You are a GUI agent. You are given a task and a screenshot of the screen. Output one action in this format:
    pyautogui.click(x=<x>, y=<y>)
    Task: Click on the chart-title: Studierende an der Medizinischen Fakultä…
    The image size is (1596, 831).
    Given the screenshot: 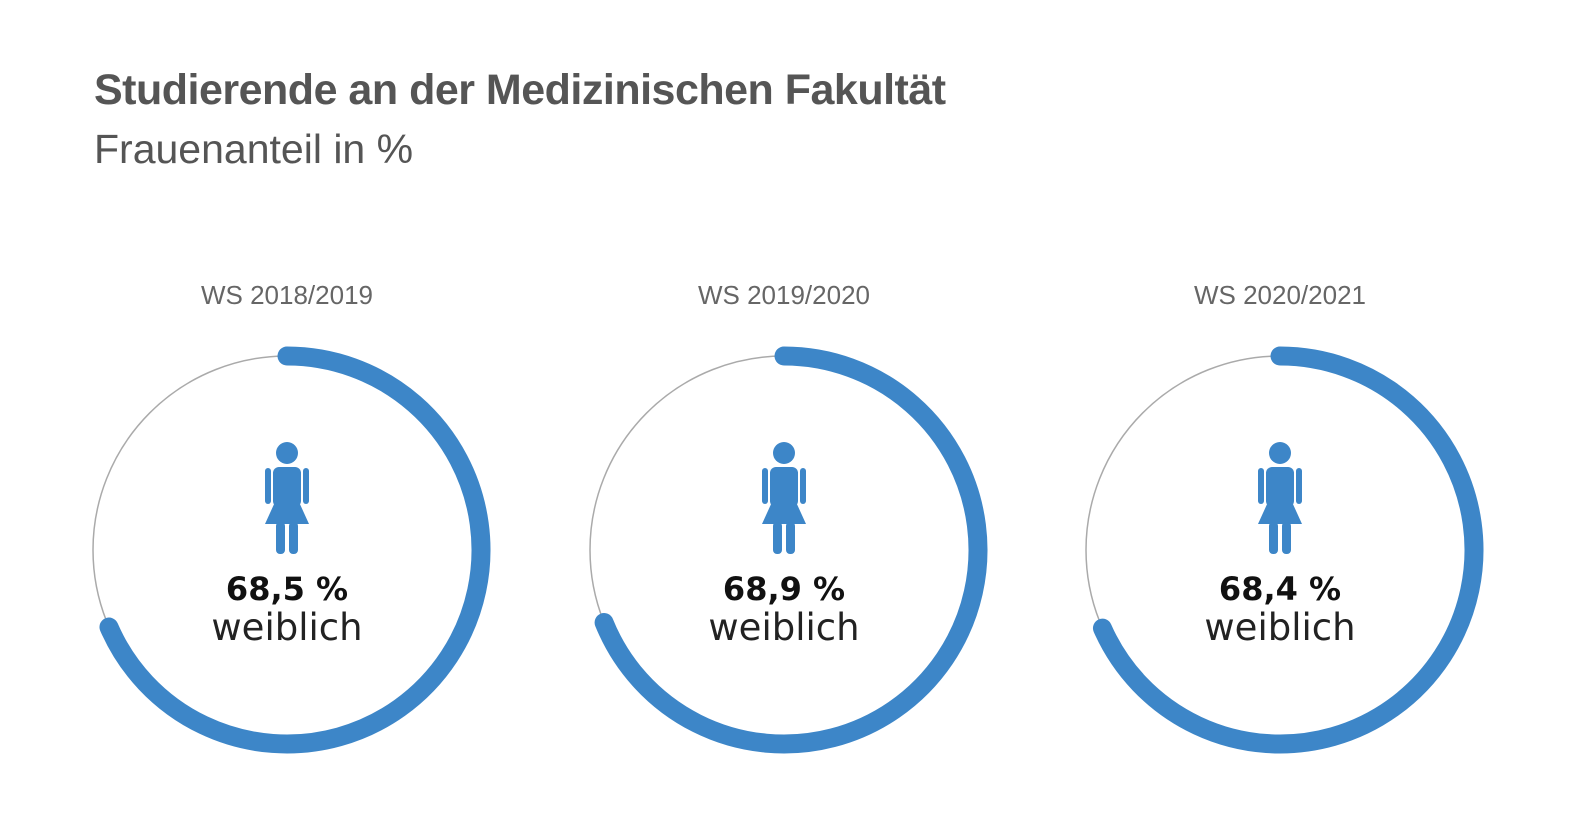 What is the action you would take?
    pyautogui.click(x=520, y=90)
    